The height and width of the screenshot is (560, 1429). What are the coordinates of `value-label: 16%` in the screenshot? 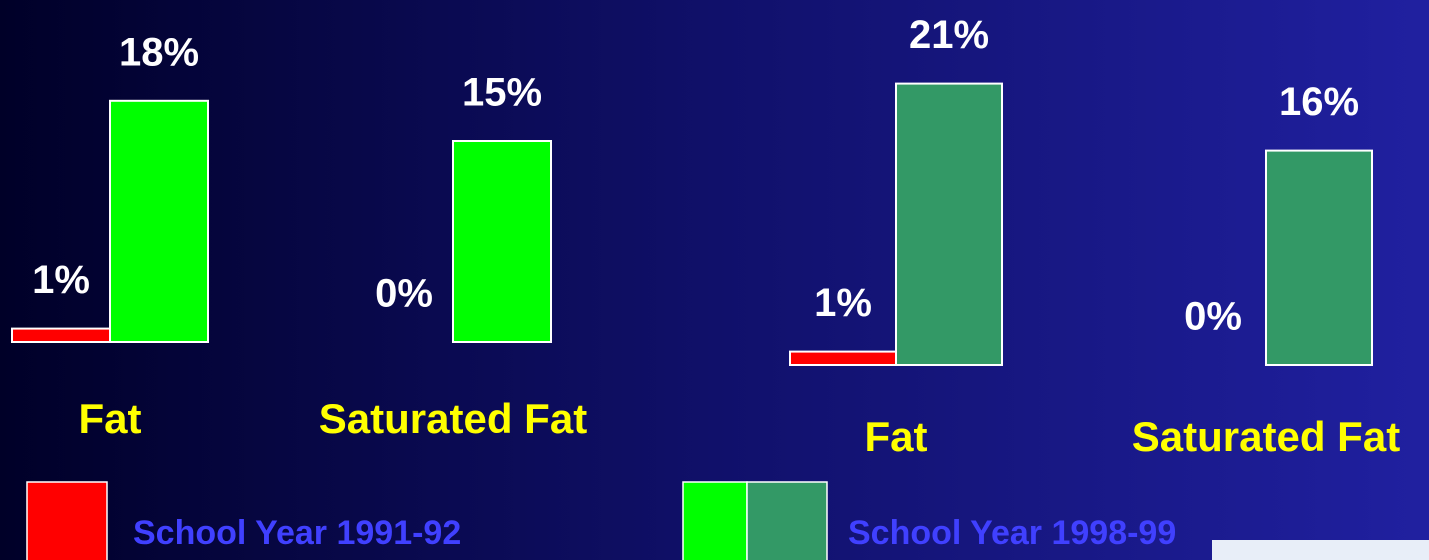 It's located at (1319, 102).